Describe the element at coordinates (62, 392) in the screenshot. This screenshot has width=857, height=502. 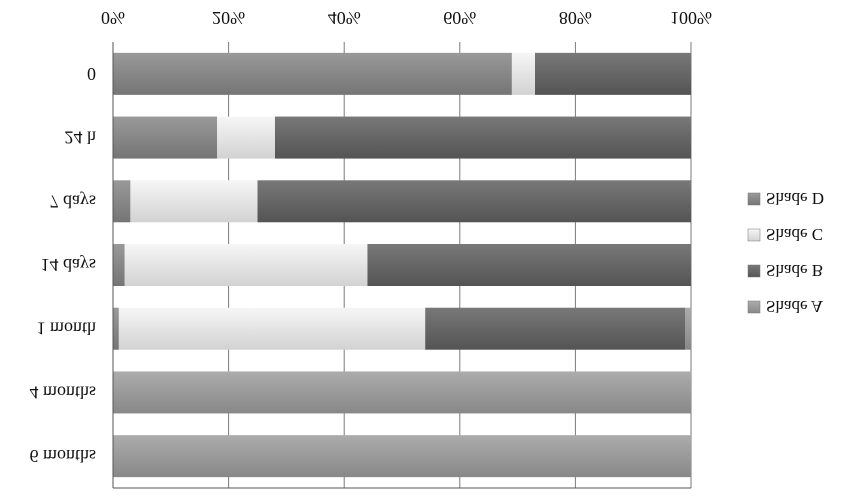
I see `category-label-4-months: 4 months` at that location.